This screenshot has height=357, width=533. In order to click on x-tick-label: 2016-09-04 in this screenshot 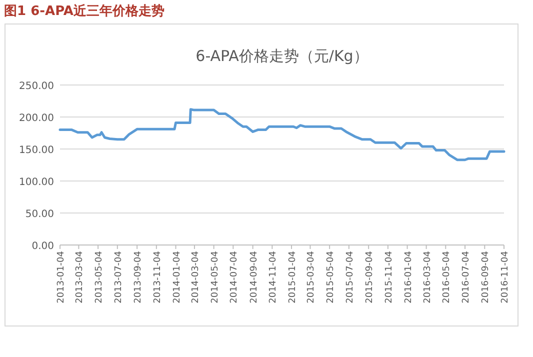, I will do `click(486, 277)`.